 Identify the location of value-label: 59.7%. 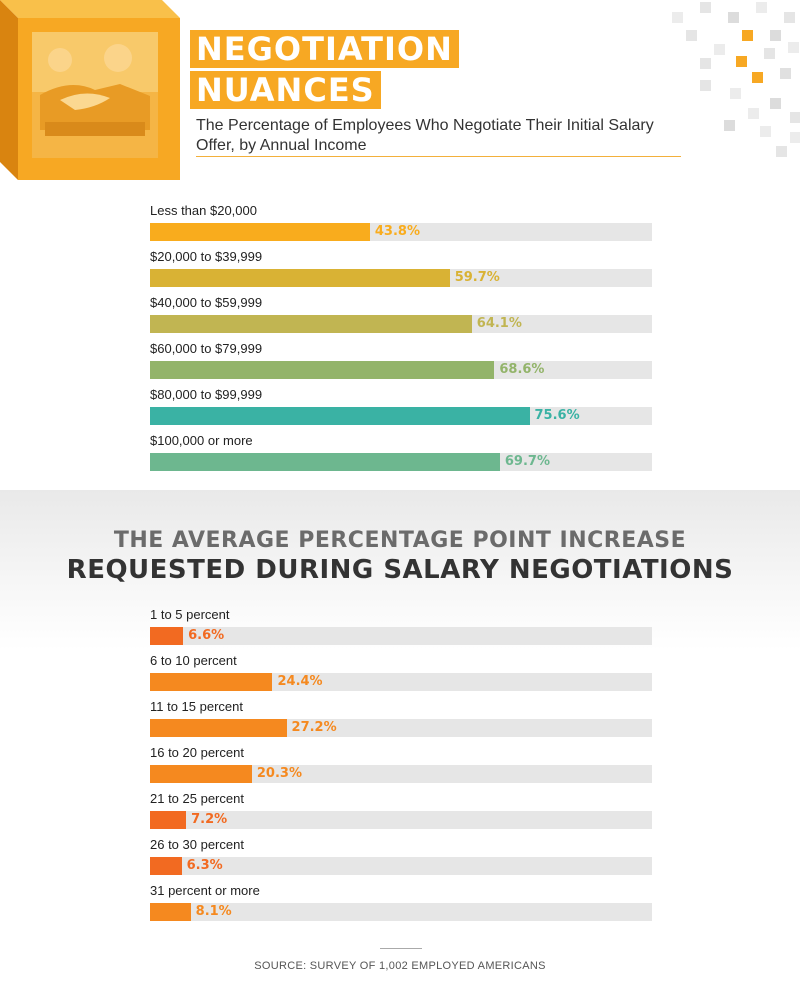
(477, 277).